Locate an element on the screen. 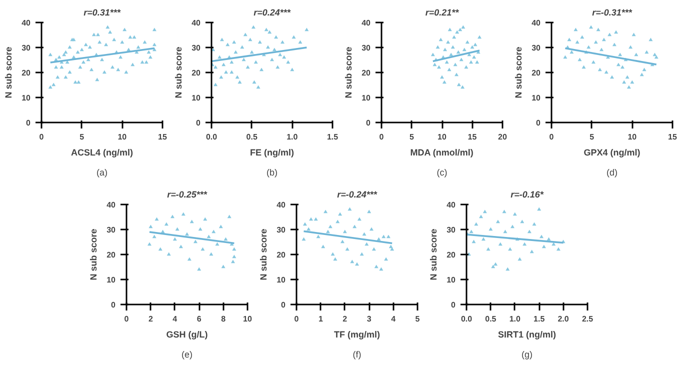  chart-title: r=-0.31*** is located at coordinates (612, 13).